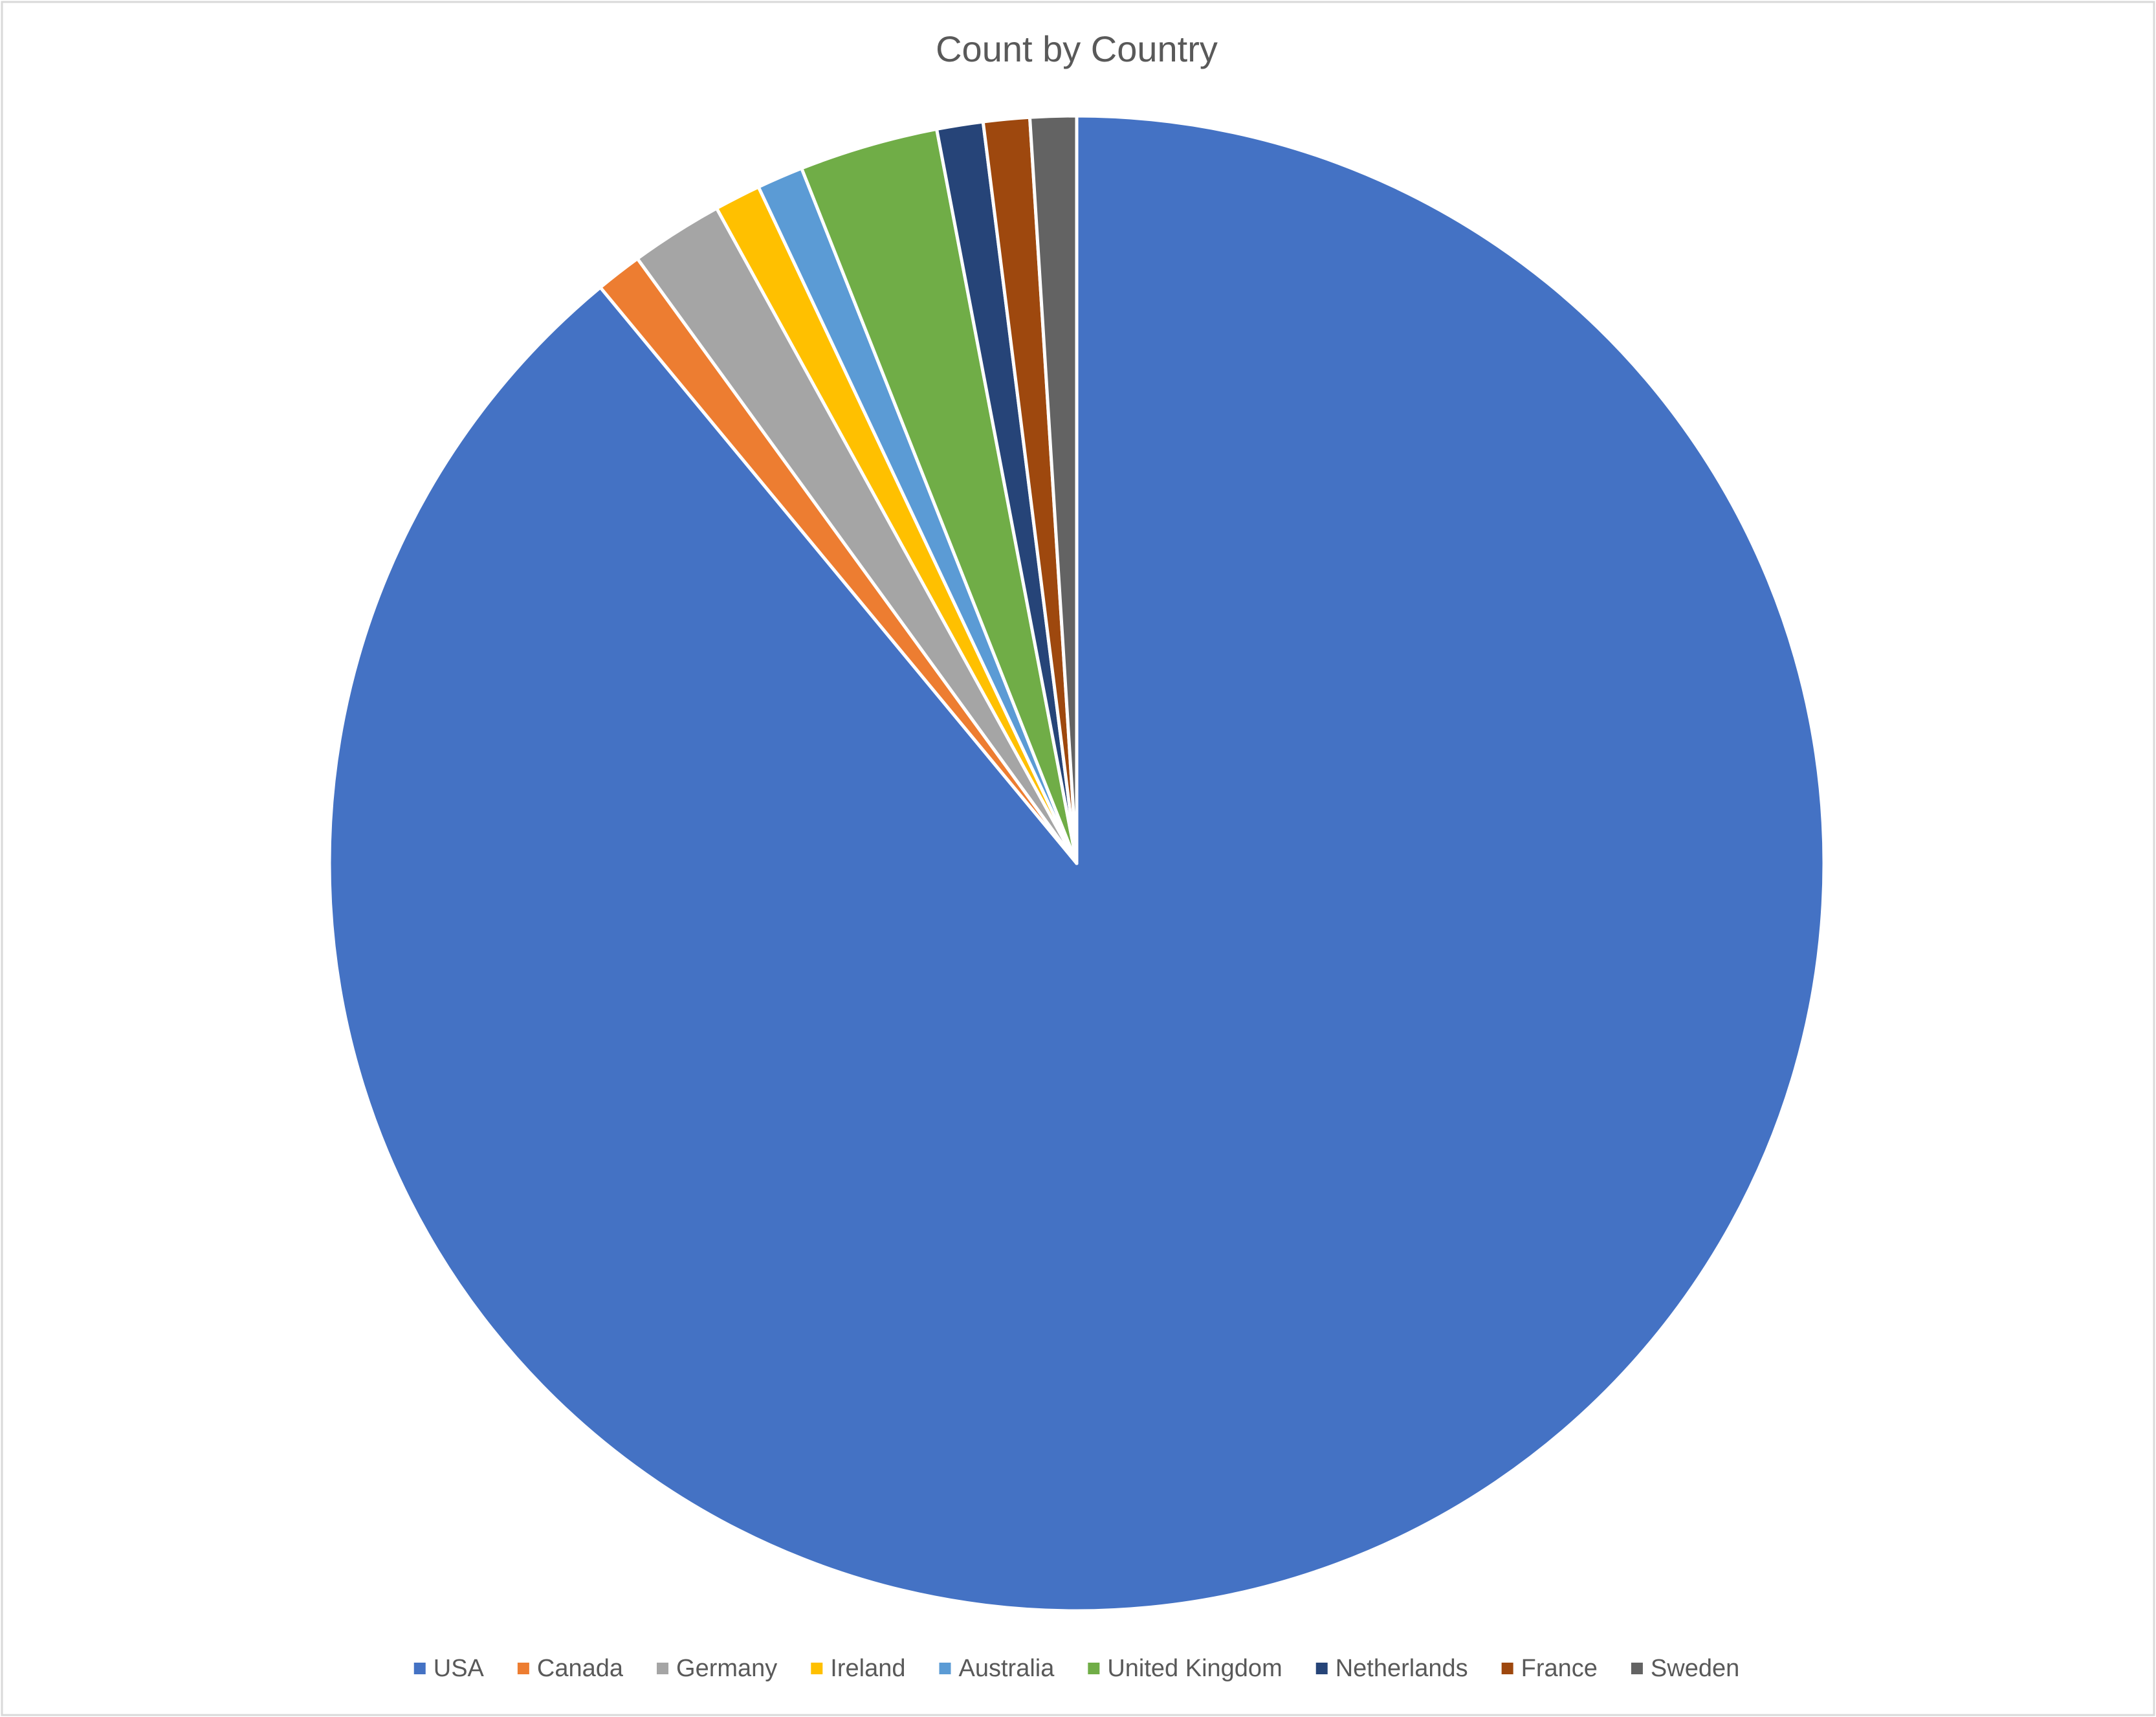  What do you see at coordinates (1402, 1668) in the screenshot?
I see `legend-label: Netherlands` at bounding box center [1402, 1668].